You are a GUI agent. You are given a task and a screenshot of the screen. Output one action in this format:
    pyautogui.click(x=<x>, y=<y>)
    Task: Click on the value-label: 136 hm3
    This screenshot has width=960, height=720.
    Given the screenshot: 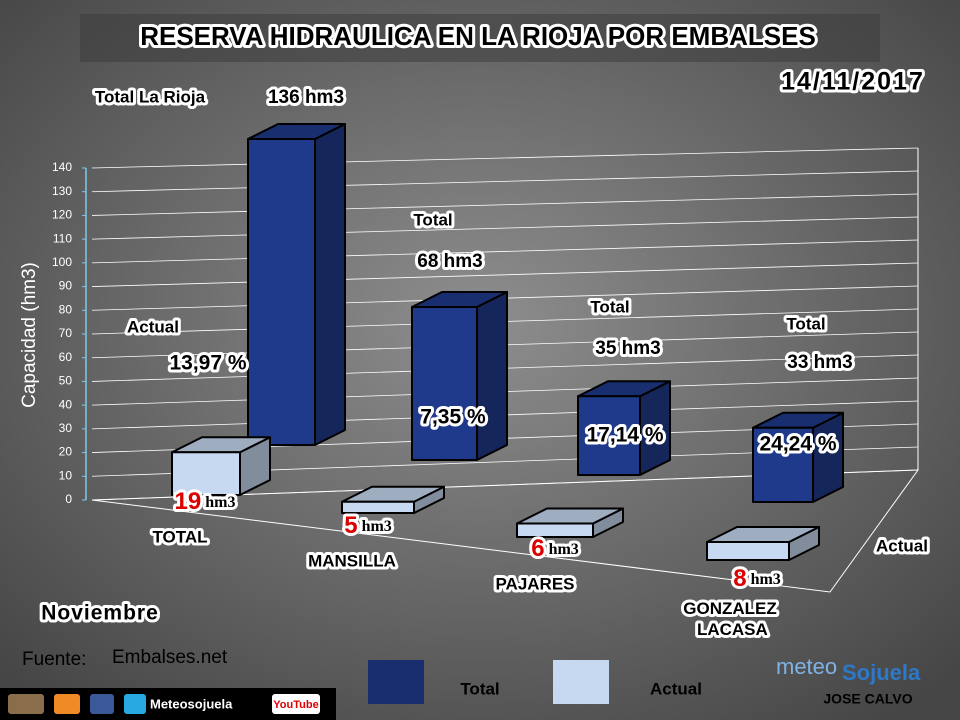 What is the action you would take?
    pyautogui.click(x=306, y=97)
    